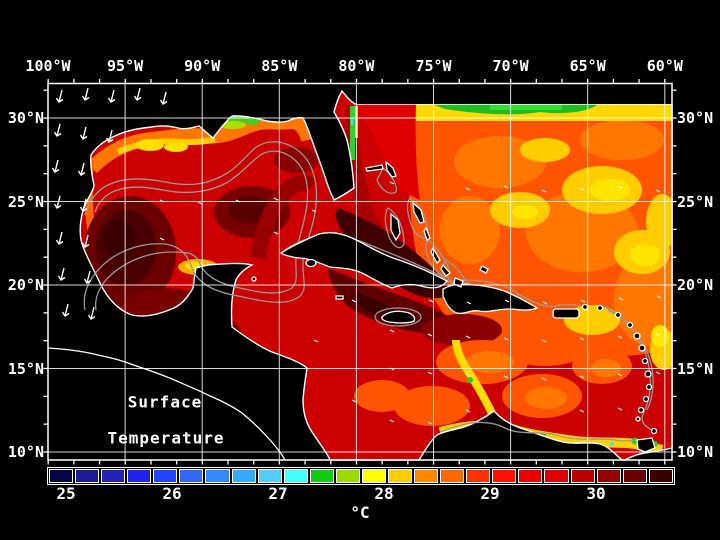  I want to click on colorbar-tick-label: 30, so click(596, 493).